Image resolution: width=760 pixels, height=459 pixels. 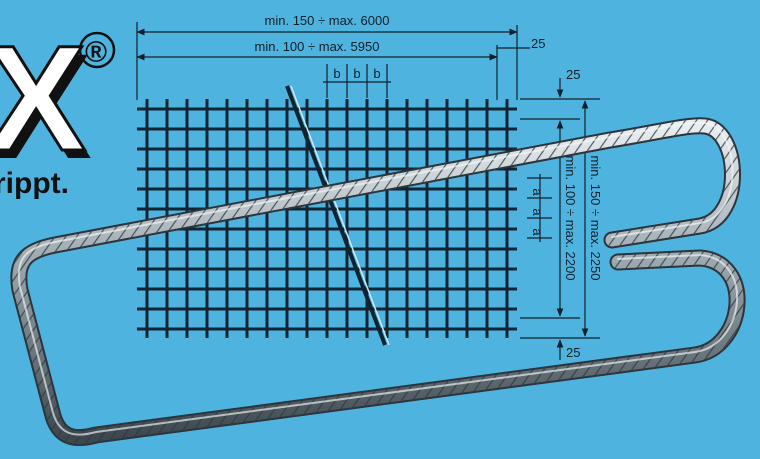 What do you see at coordinates (317, 46) in the screenshot?
I see `inner-length-label: min. 100 ÷ max. 5950` at bounding box center [317, 46].